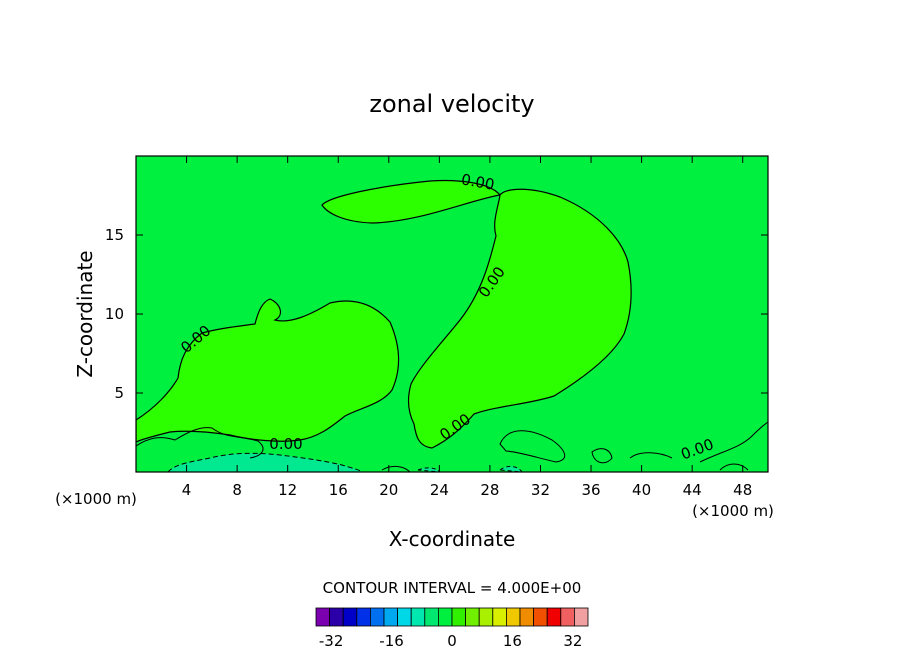  I want to click on colorbar-tick-label: 16, so click(512, 641).